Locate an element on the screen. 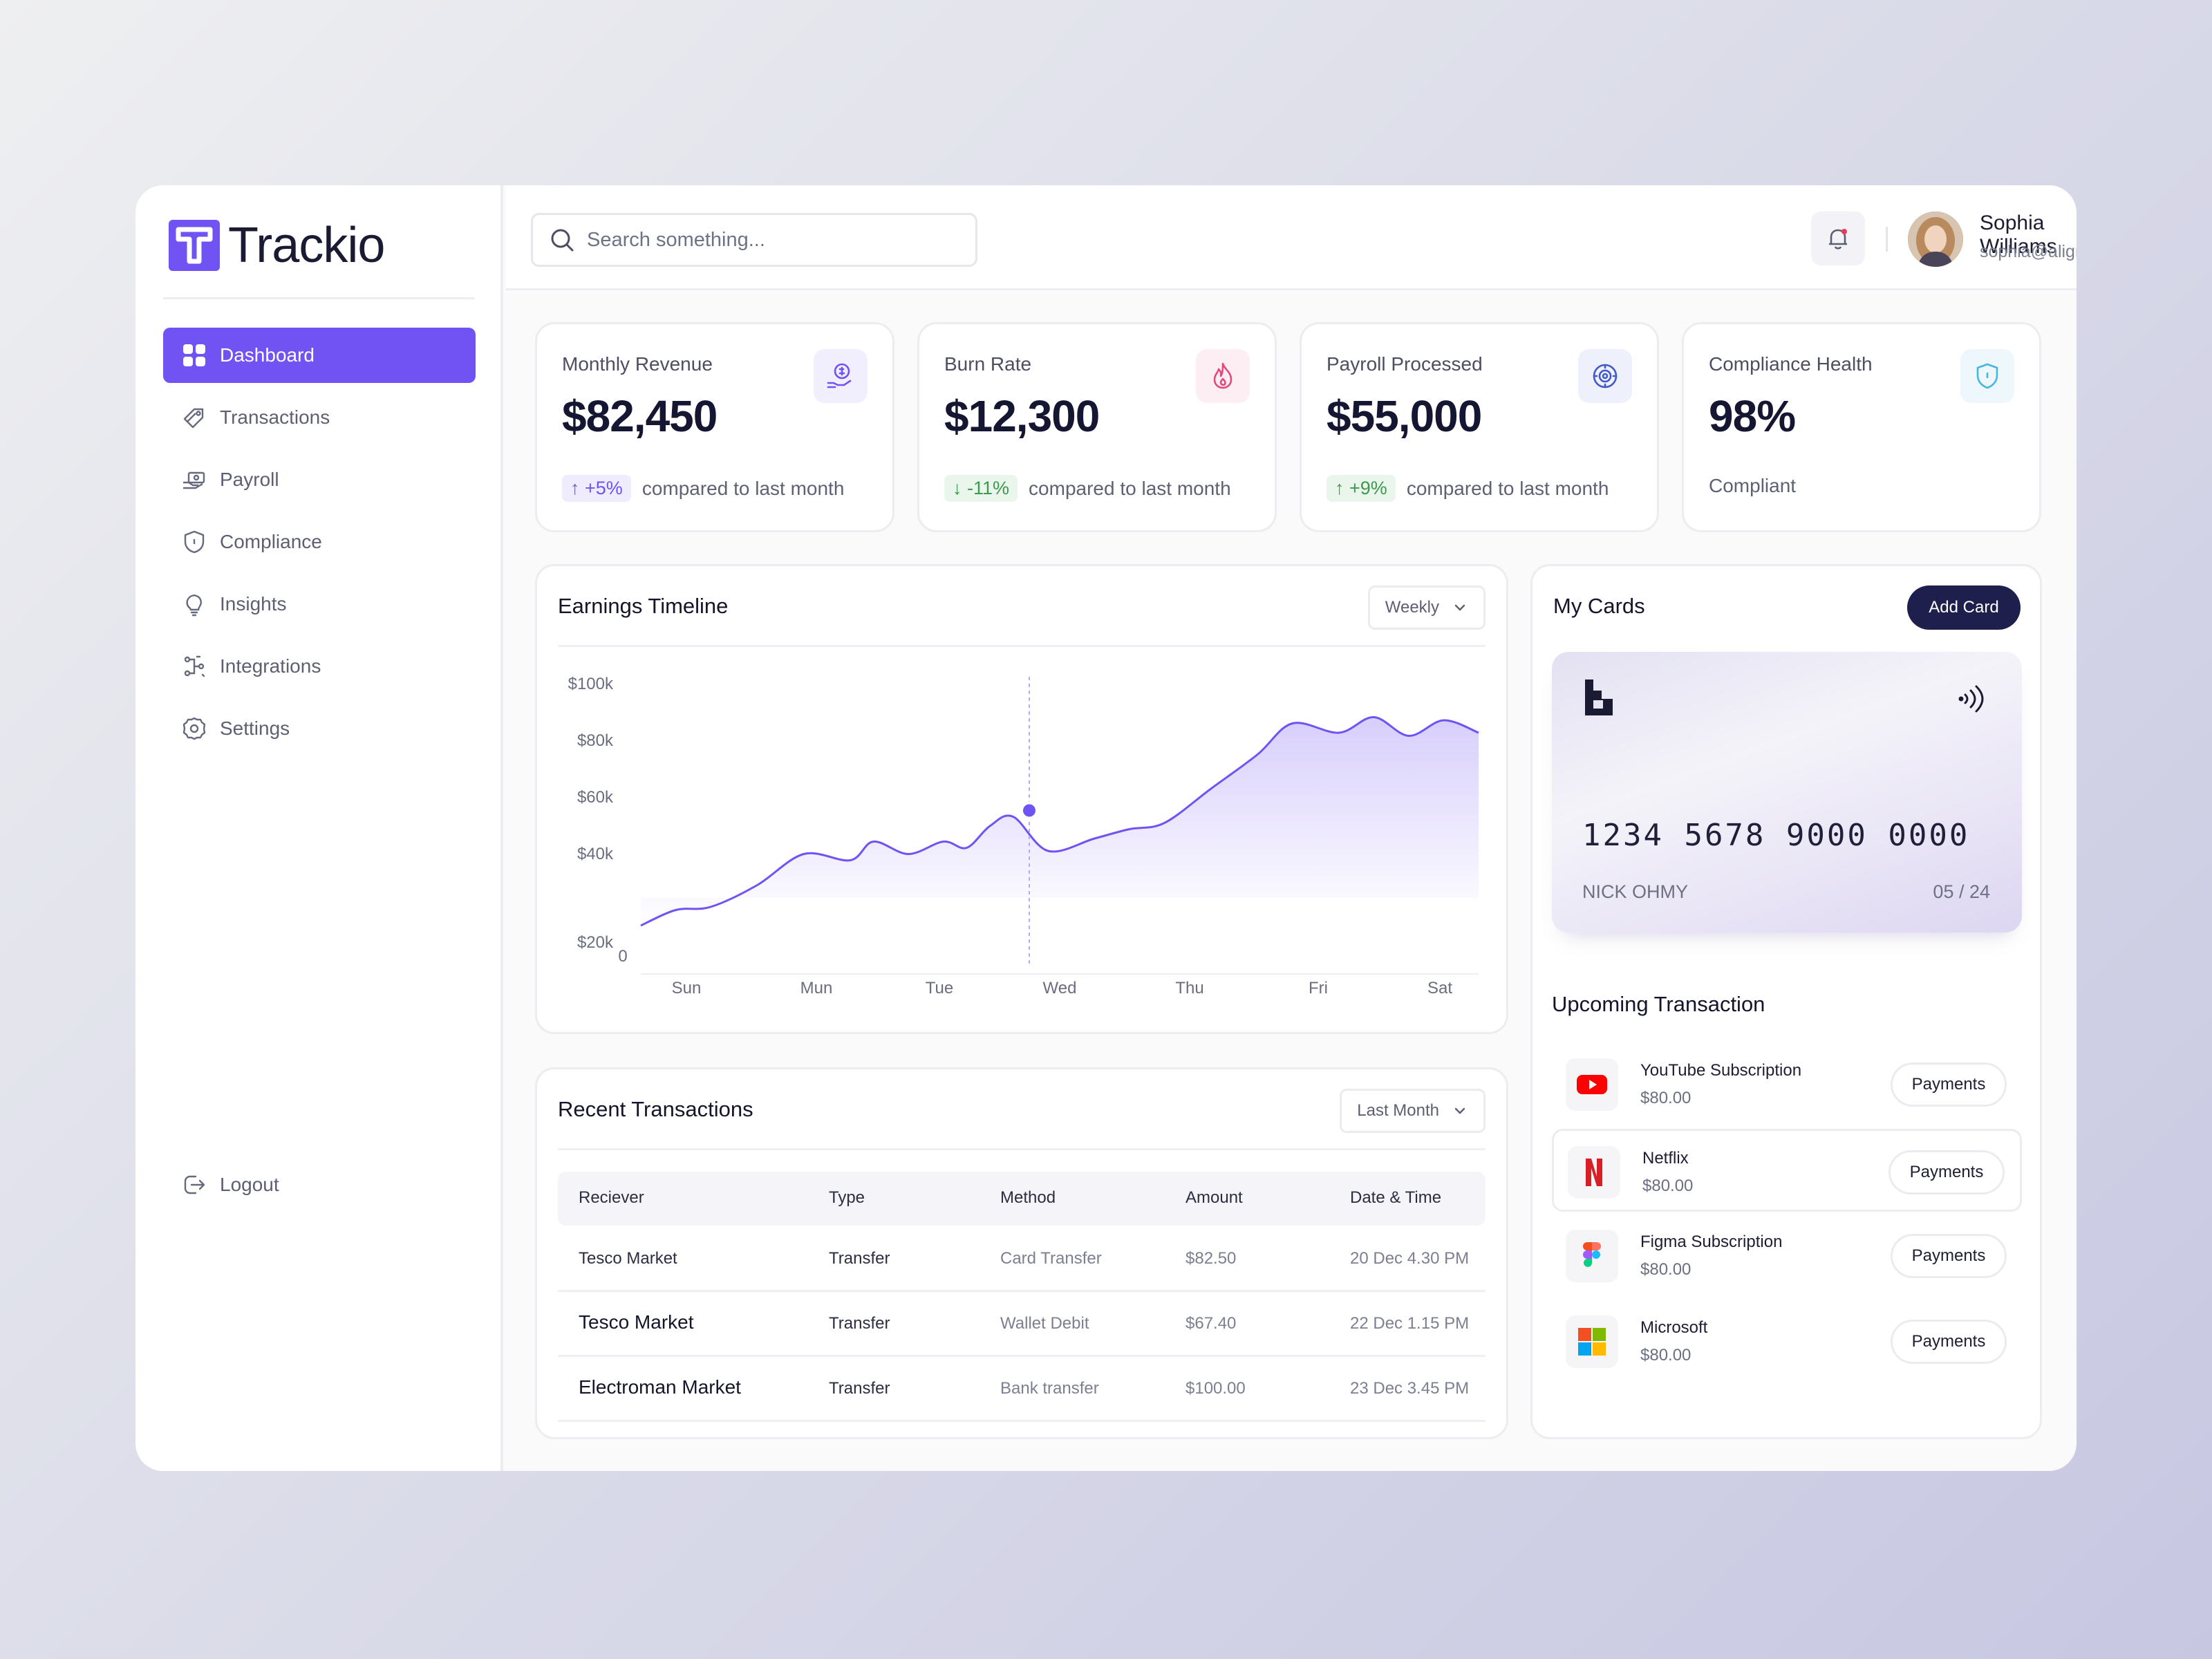  stat-title: Payroll Processed is located at coordinates (1405, 364).